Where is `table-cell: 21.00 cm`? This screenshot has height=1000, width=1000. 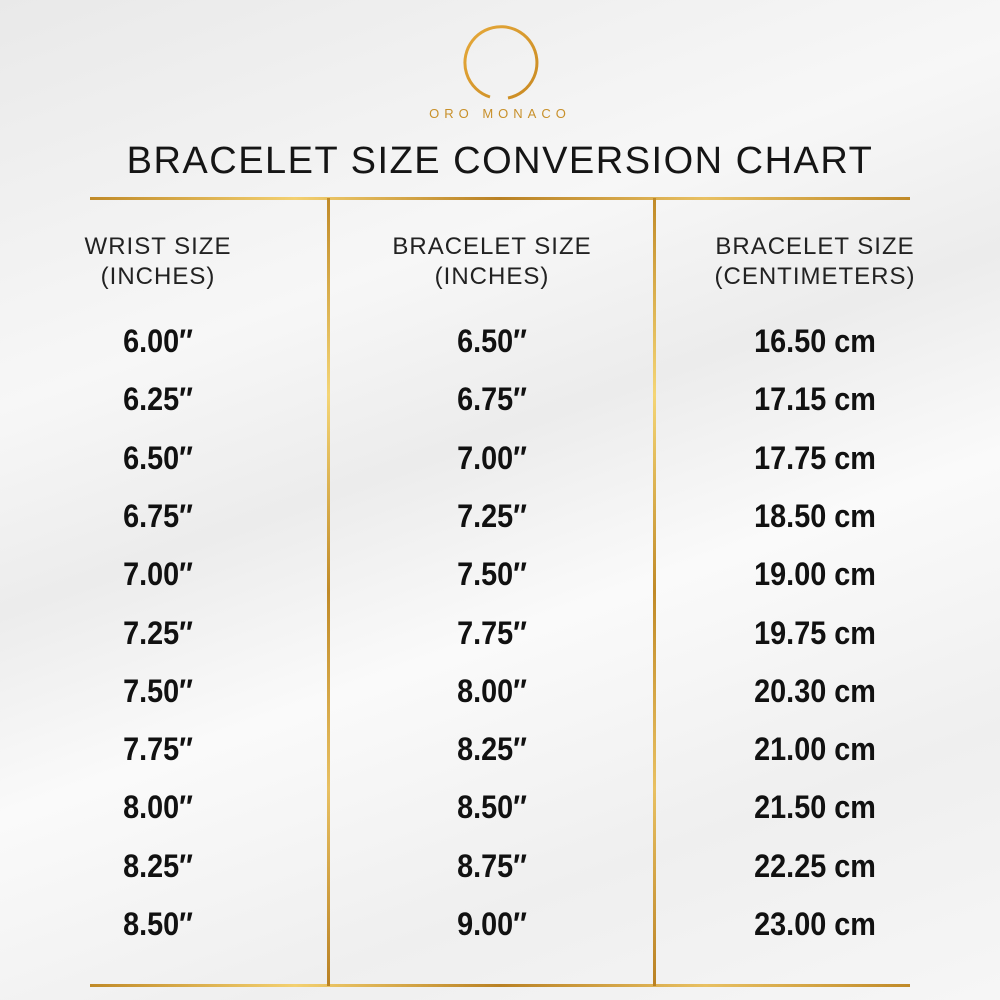
table-cell: 21.00 cm is located at coordinates (815, 749).